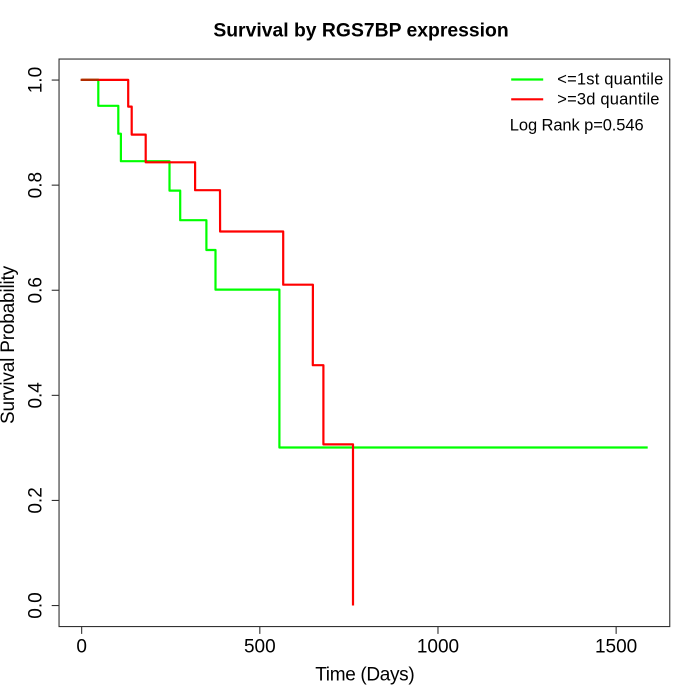  I want to click on svg-text: 0.2, so click(36, 500).